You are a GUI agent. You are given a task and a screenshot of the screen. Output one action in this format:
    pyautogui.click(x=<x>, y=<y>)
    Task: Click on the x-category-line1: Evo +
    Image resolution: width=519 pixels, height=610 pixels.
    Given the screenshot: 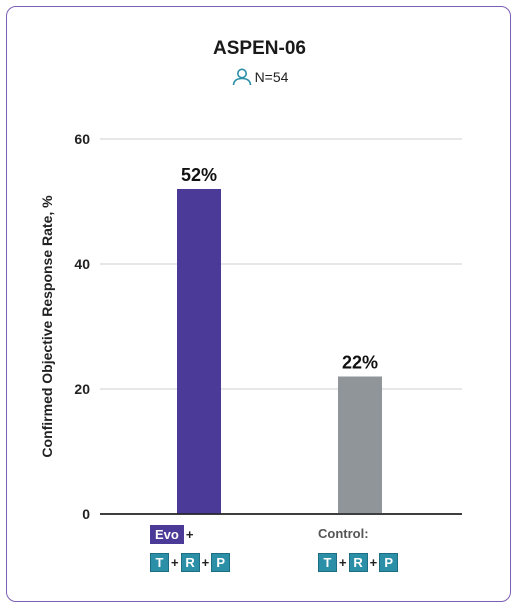 What is the action you would take?
    pyautogui.click(x=190, y=536)
    